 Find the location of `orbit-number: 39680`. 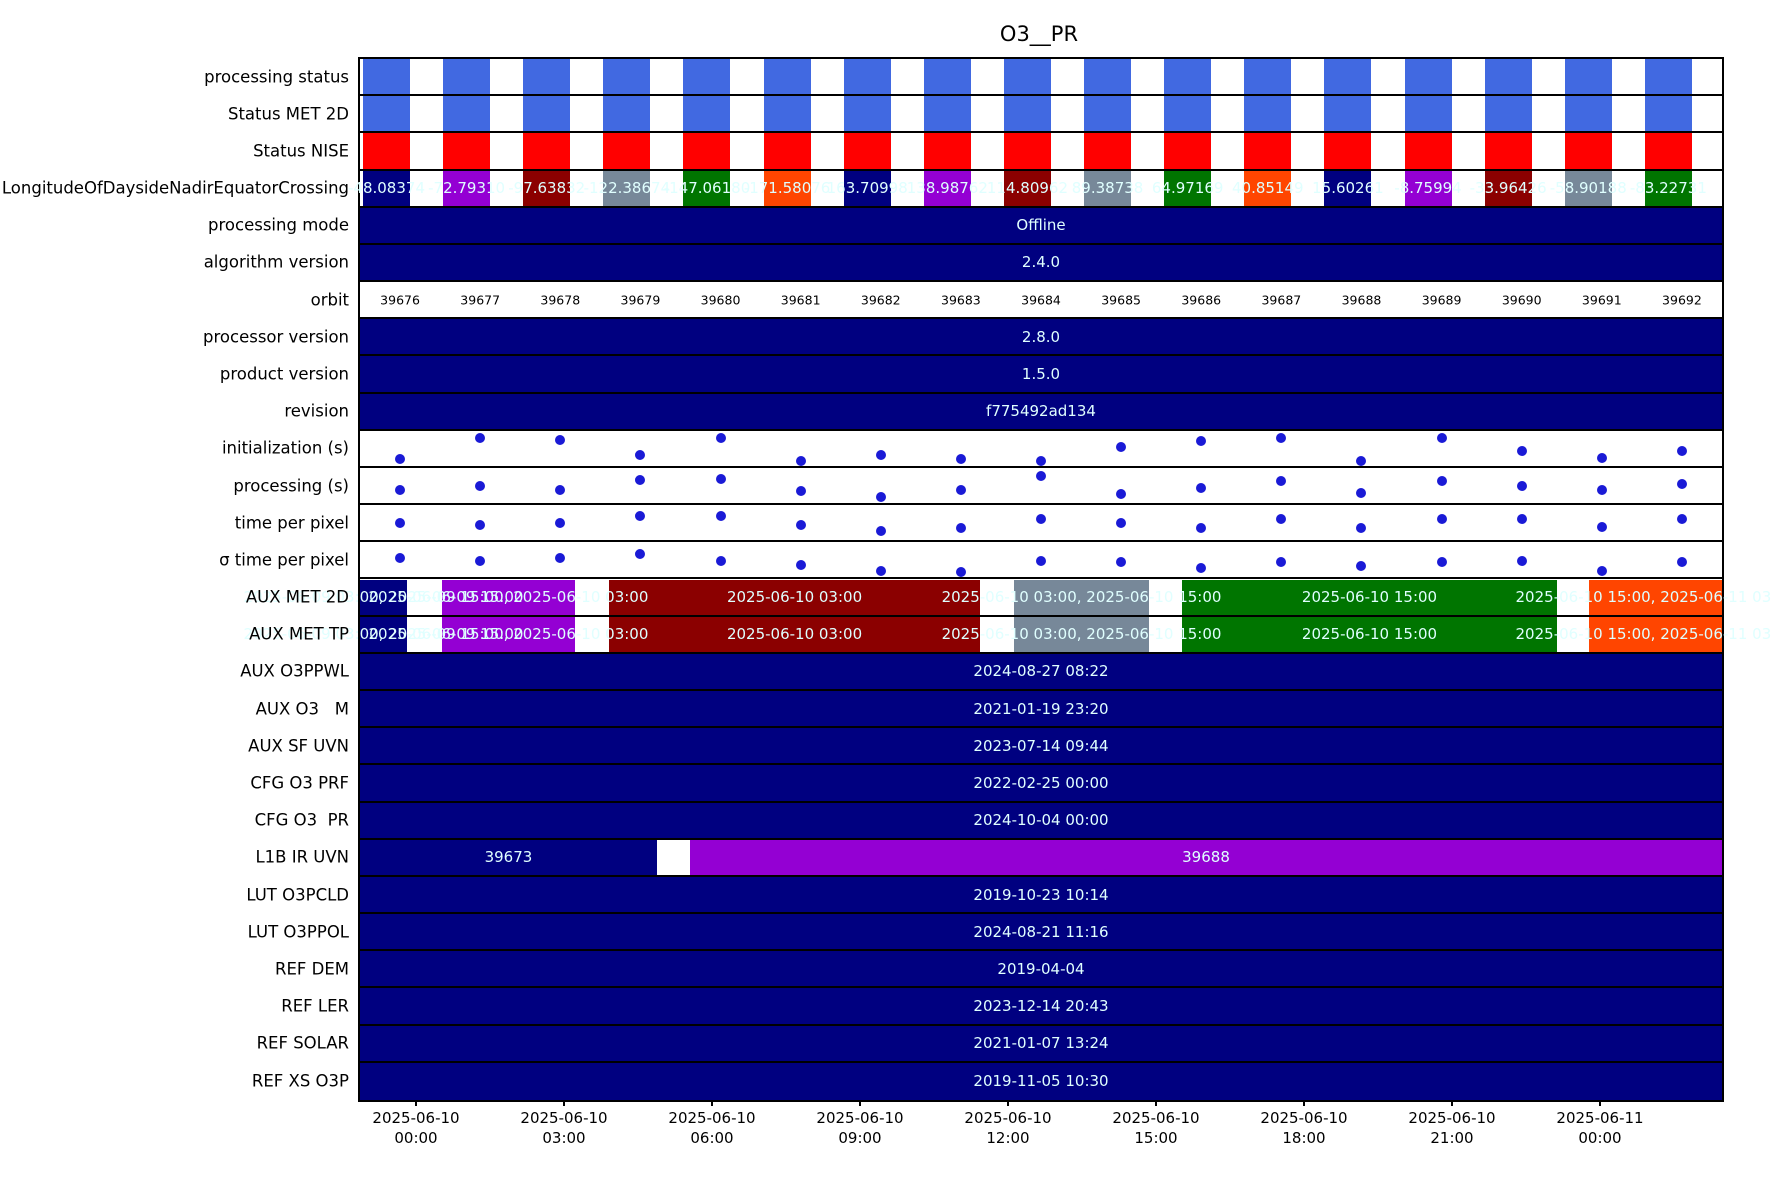

orbit-number: 39680 is located at coordinates (720, 300).